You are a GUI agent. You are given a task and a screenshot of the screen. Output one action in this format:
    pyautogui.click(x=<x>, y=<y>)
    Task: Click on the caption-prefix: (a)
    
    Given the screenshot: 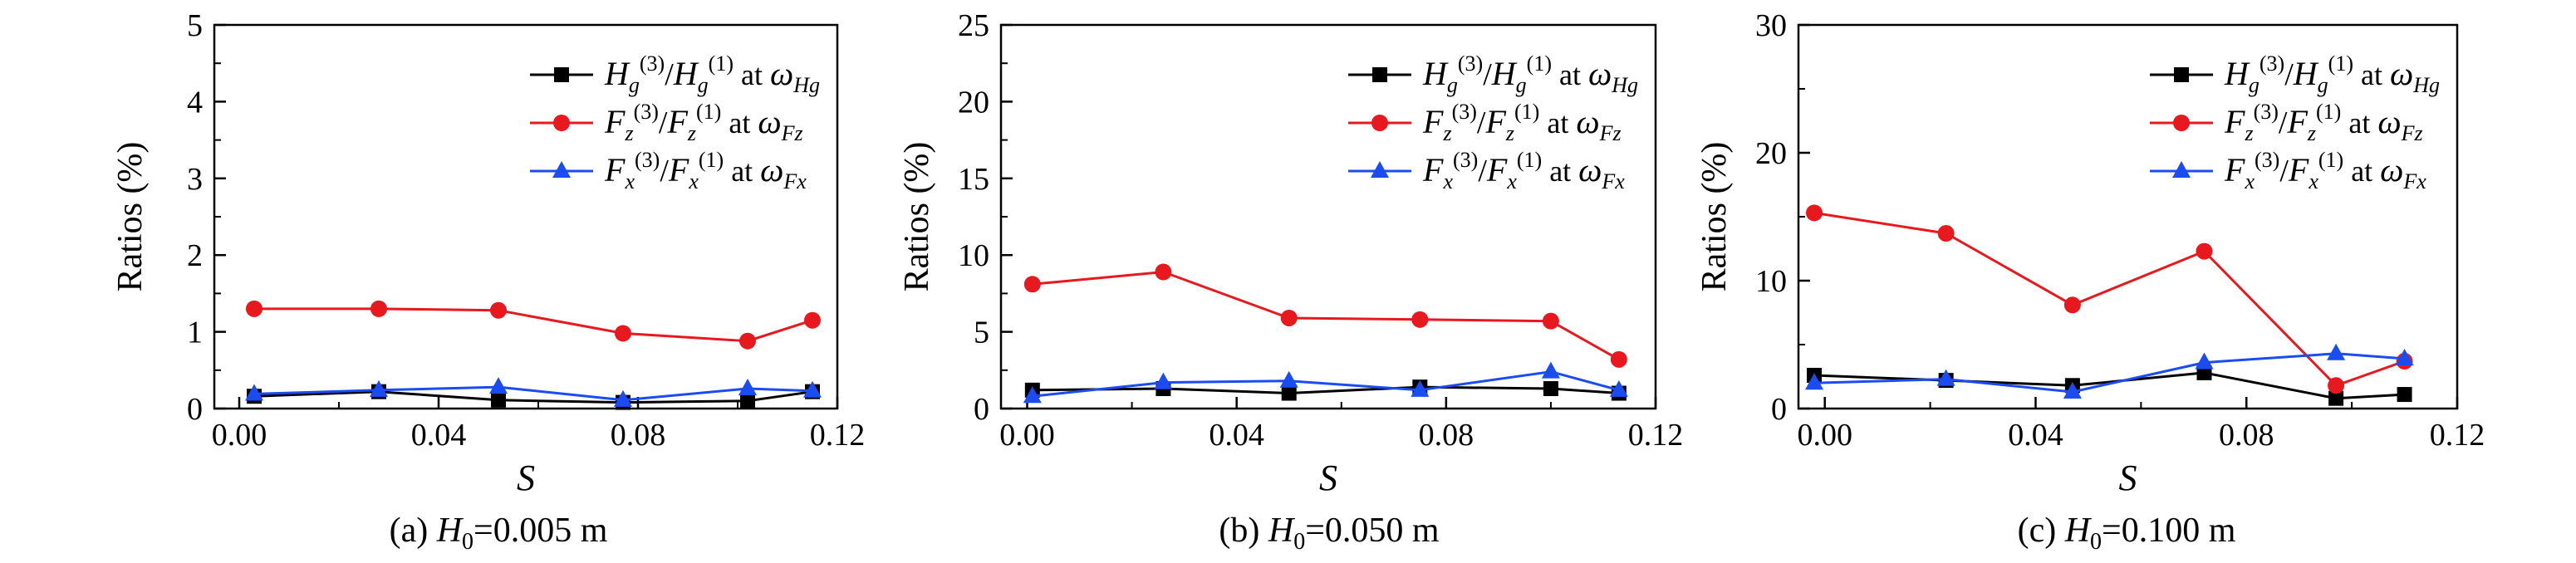 What is the action you would take?
    pyautogui.click(x=413, y=531)
    